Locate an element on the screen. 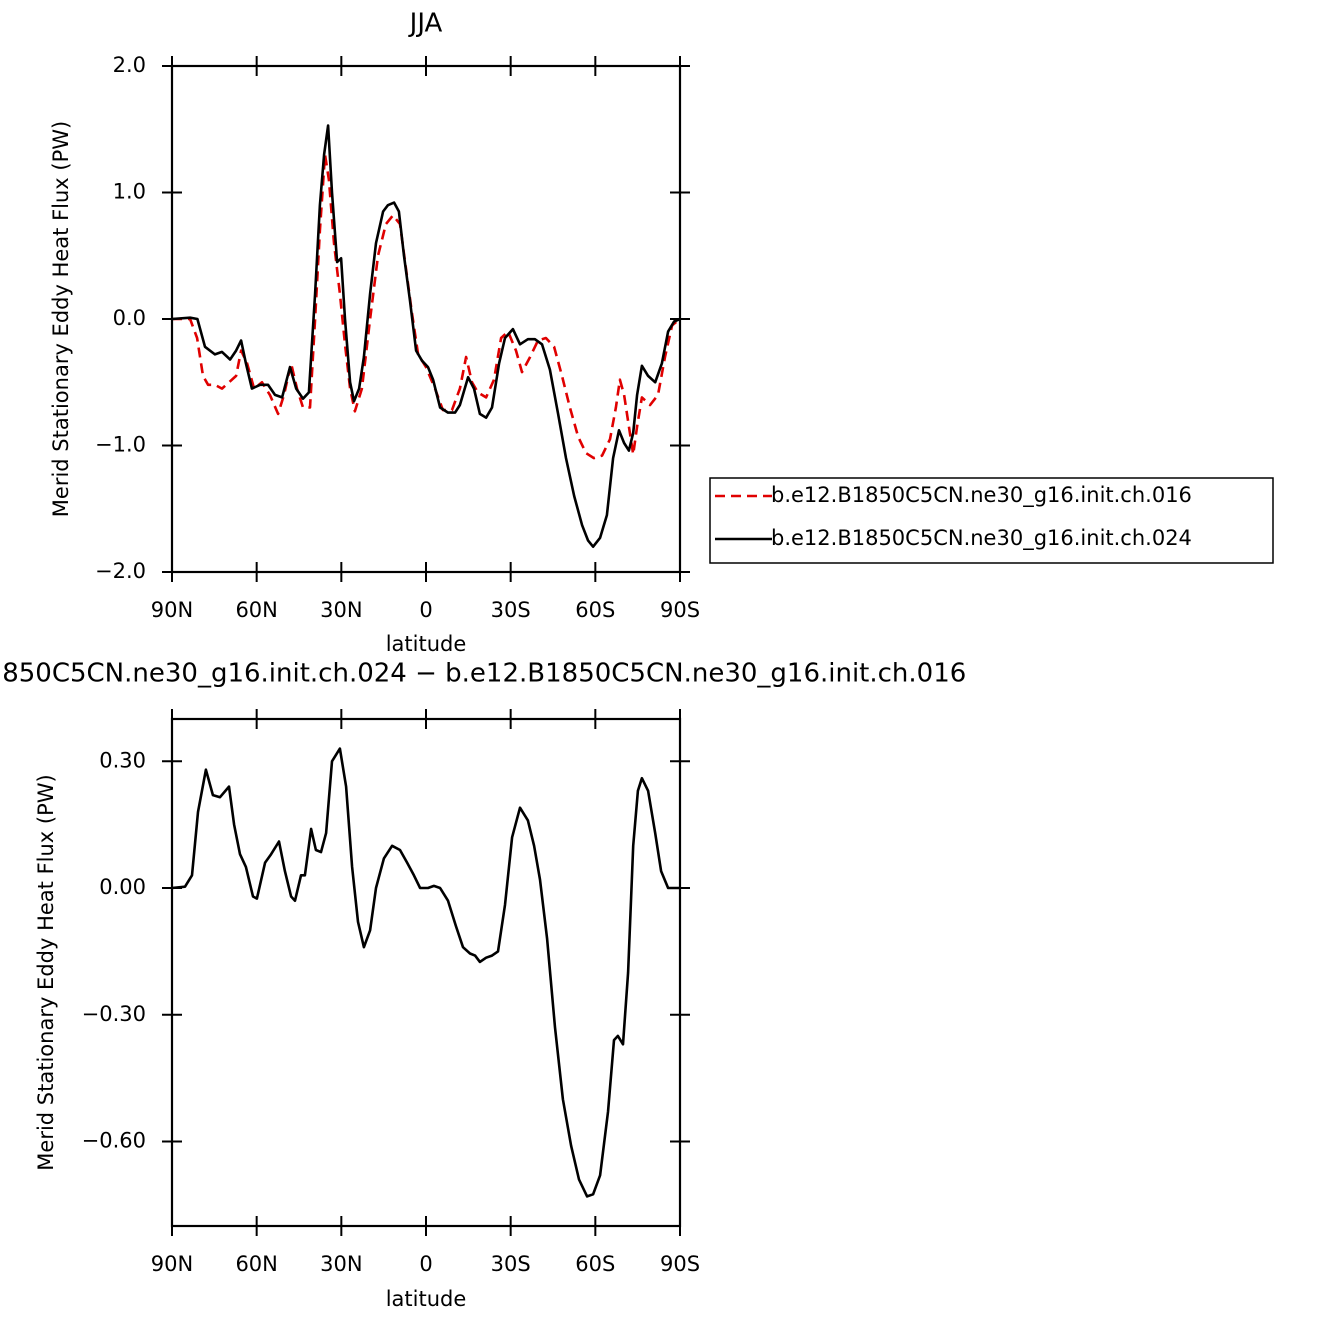 Image resolution: width=1322 pixels, height=1319 pixels. legend-label: b.e12.B1850C5CN.ne30_g16.init.ch.016 is located at coordinates (981, 495).